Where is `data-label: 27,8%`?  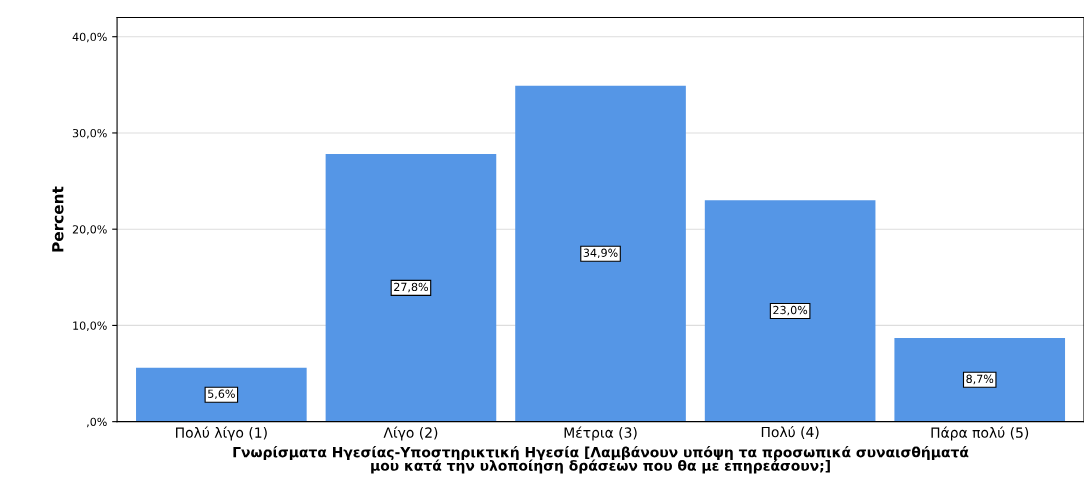
data-label: 27,8% is located at coordinates (411, 287).